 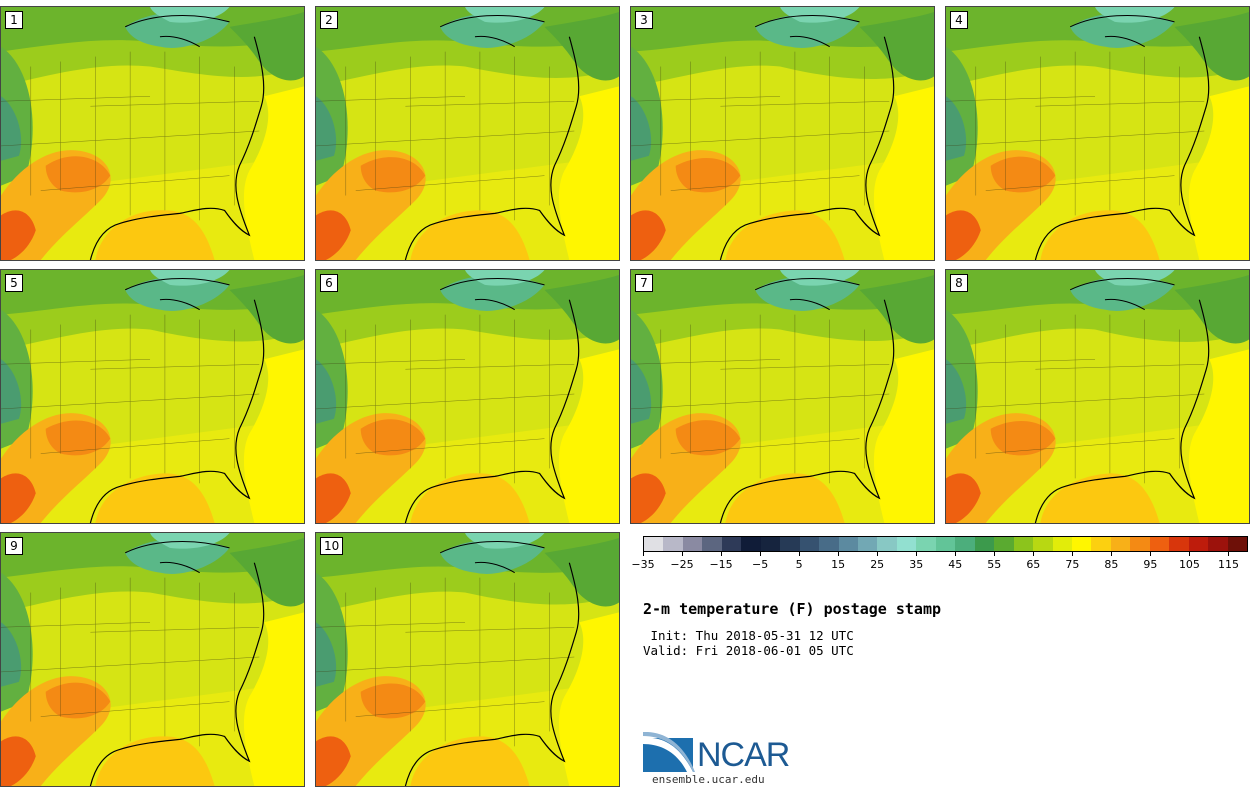 What do you see at coordinates (939, 563) in the screenshot?
I see `colorbar-ticks: −35 −25 −15 −5 5 15 25 35 45 55 65 75 85 95 105 115` at bounding box center [939, 563].